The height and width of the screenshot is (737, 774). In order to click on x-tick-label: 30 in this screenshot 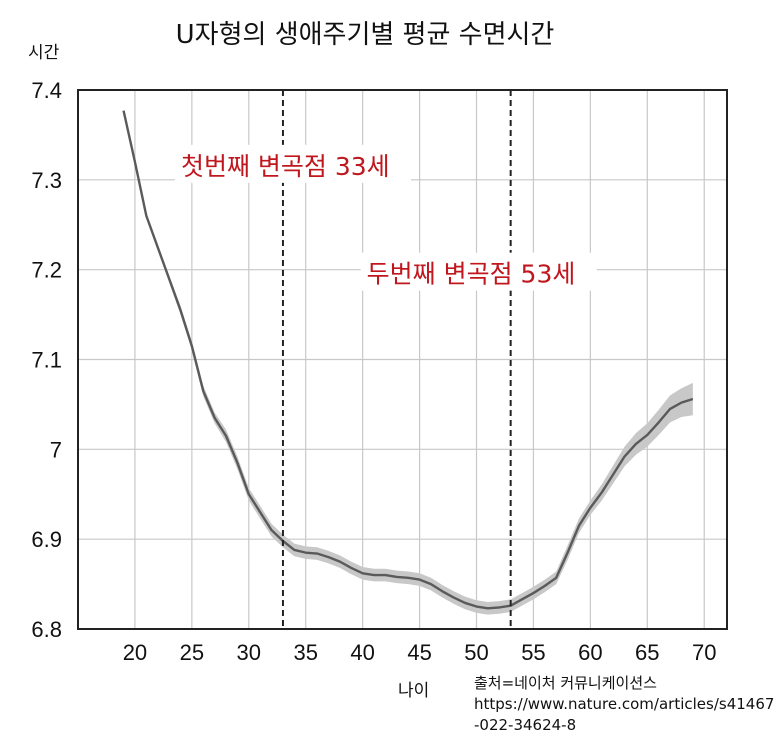, I will do `click(249, 652)`.